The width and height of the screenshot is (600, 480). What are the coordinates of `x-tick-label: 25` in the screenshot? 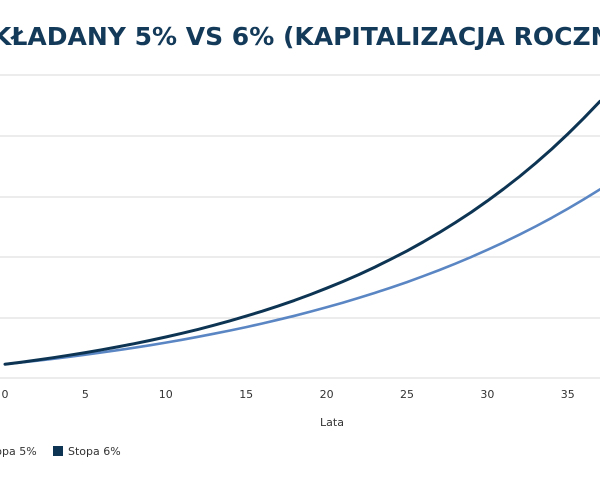 It's located at (407, 394).